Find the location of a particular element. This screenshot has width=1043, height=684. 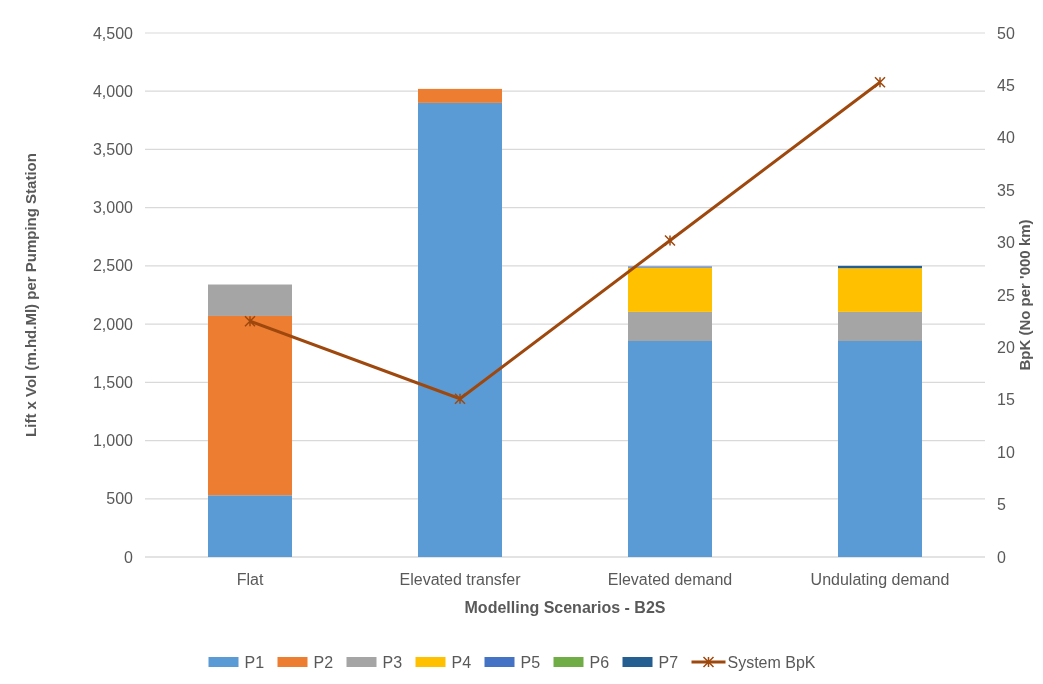

legend-label: P6 is located at coordinates (599, 662).